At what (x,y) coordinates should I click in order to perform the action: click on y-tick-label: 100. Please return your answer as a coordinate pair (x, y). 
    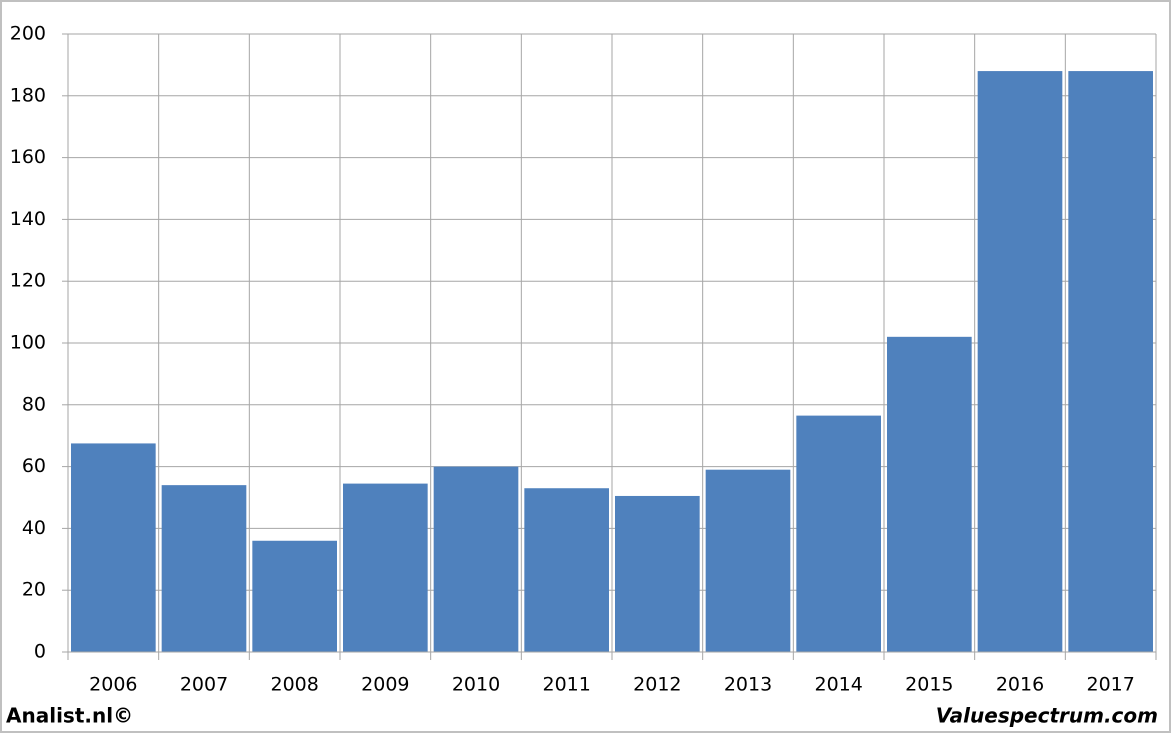
    Looking at the image, I should click on (28, 343).